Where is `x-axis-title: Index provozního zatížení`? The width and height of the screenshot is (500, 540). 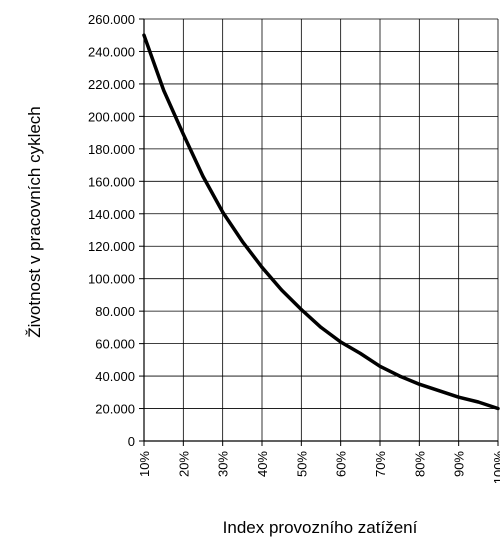 x-axis-title: Index provozního zatížení is located at coordinates (320, 527).